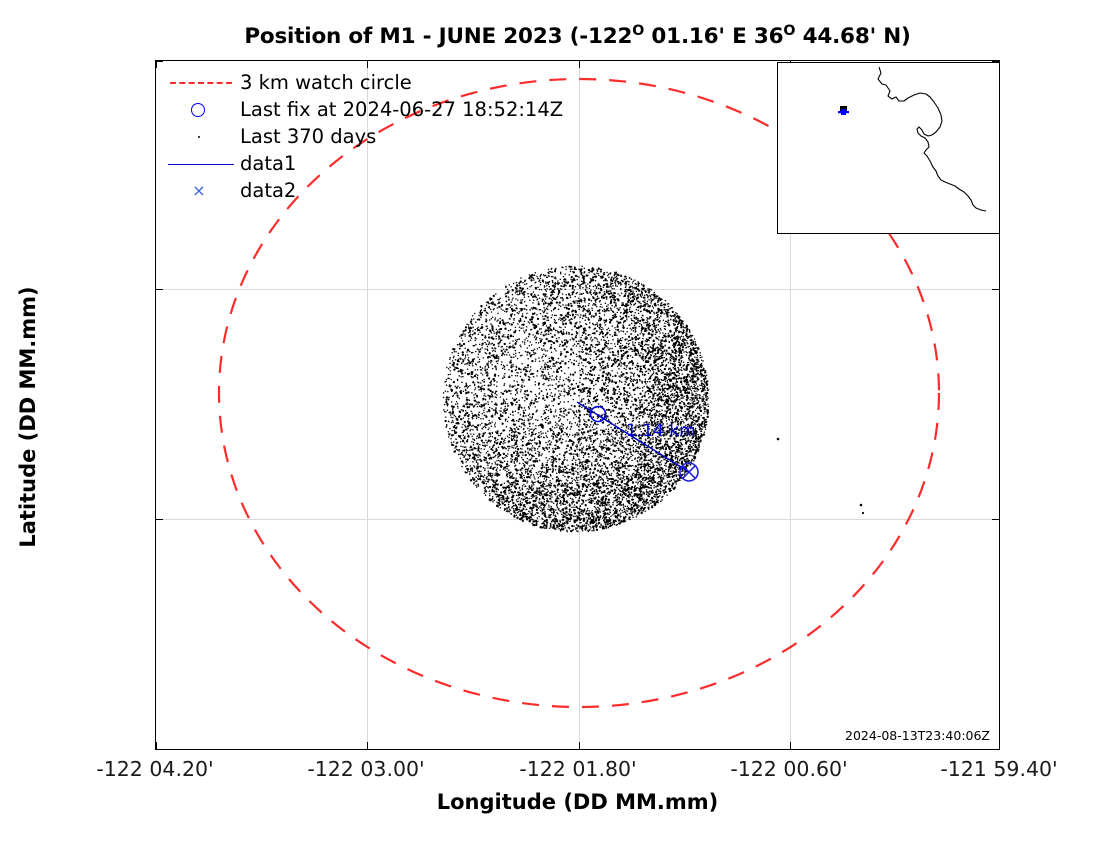 This screenshot has width=1100, height=850. I want to click on legend-label: Last 370 days, so click(308, 136).